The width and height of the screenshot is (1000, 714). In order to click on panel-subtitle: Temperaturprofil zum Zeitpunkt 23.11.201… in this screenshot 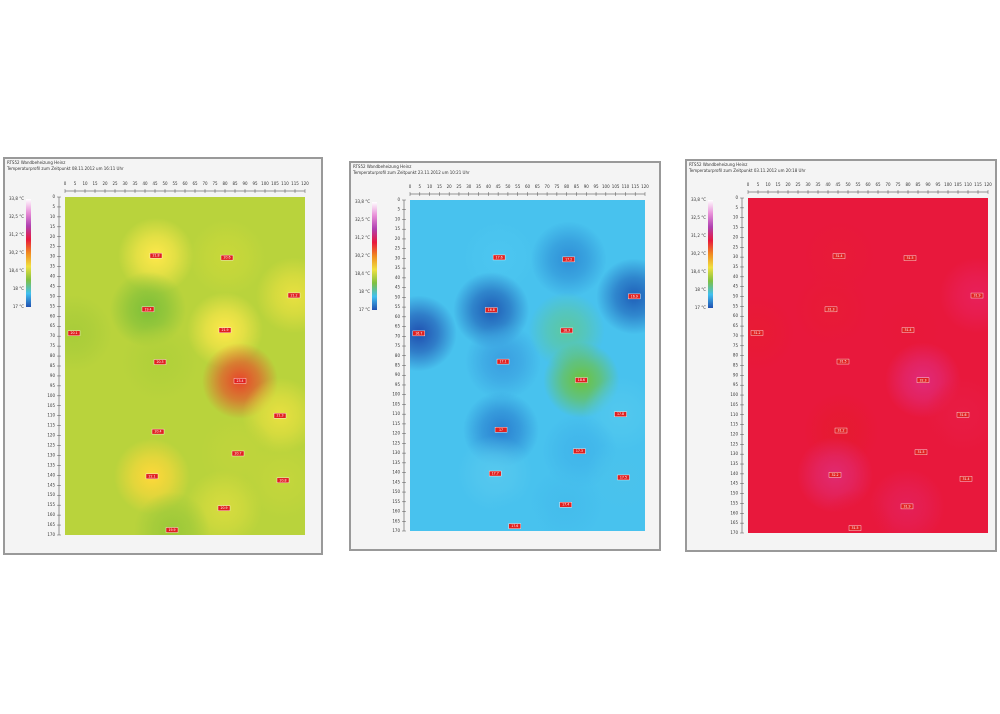, I will do `click(411, 172)`.